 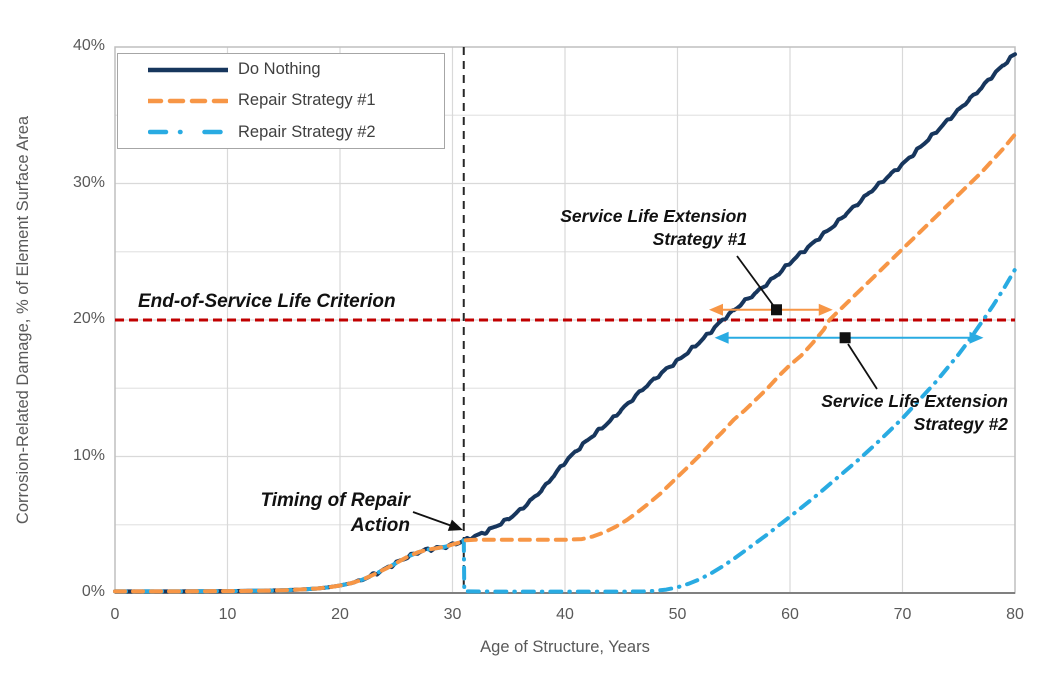 What do you see at coordinates (960, 424) in the screenshot?
I see `annotation-line: Strategy #2` at bounding box center [960, 424].